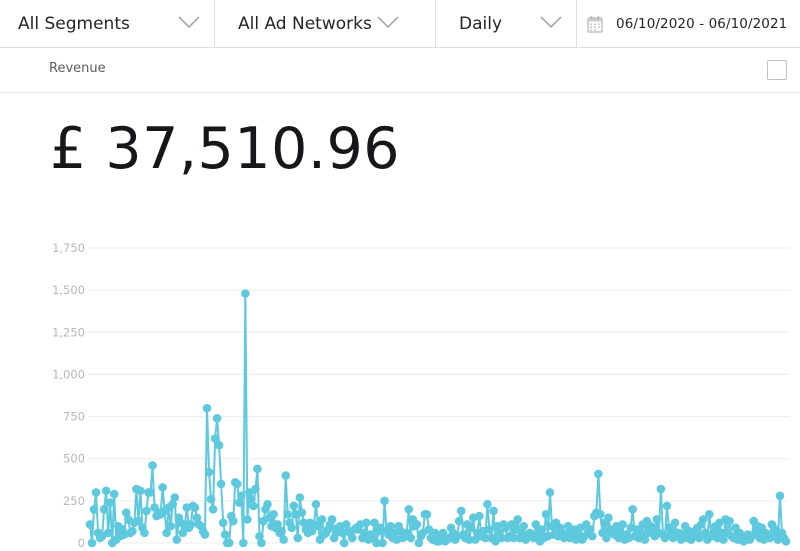 The height and width of the screenshot is (551, 800). I want to click on granularity-dropdown: Daily, so click(506, 23).